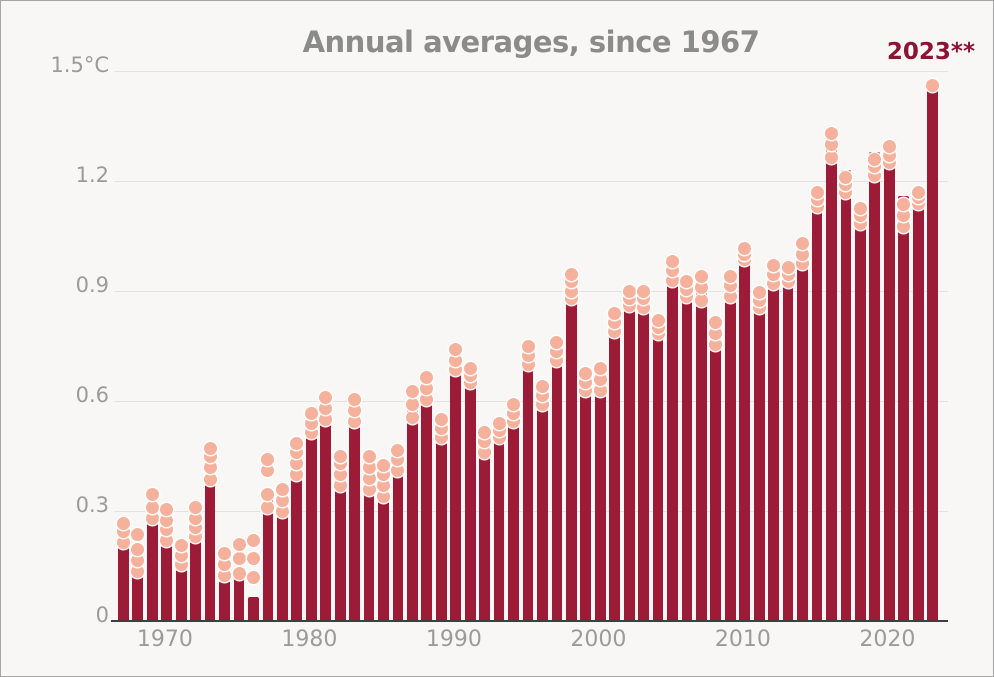 The image size is (994, 677). Describe the element at coordinates (513, 521) in the screenshot. I see `bar-1994` at that location.